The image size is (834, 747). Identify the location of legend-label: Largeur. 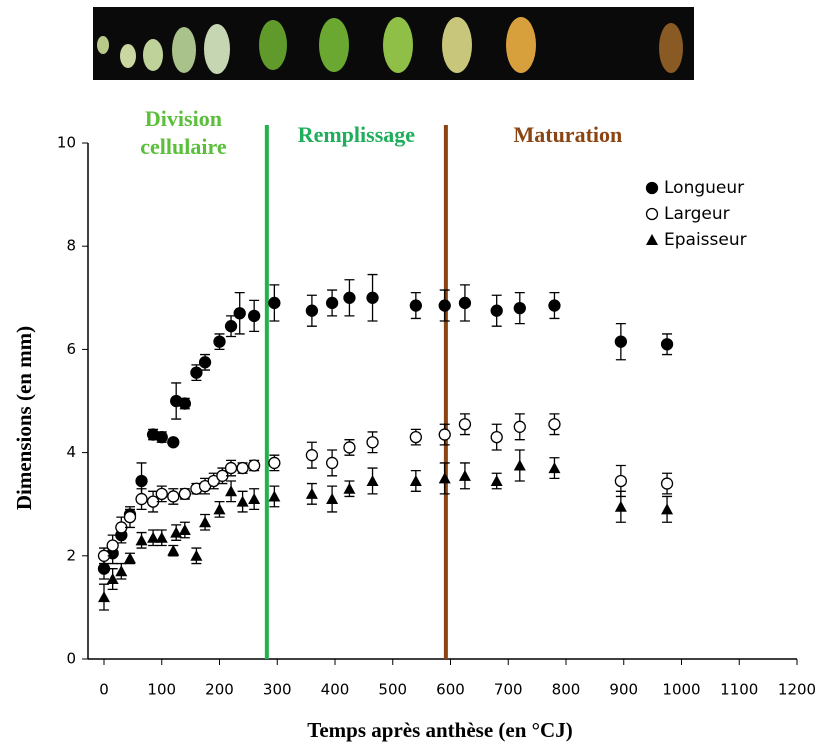
(697, 214).